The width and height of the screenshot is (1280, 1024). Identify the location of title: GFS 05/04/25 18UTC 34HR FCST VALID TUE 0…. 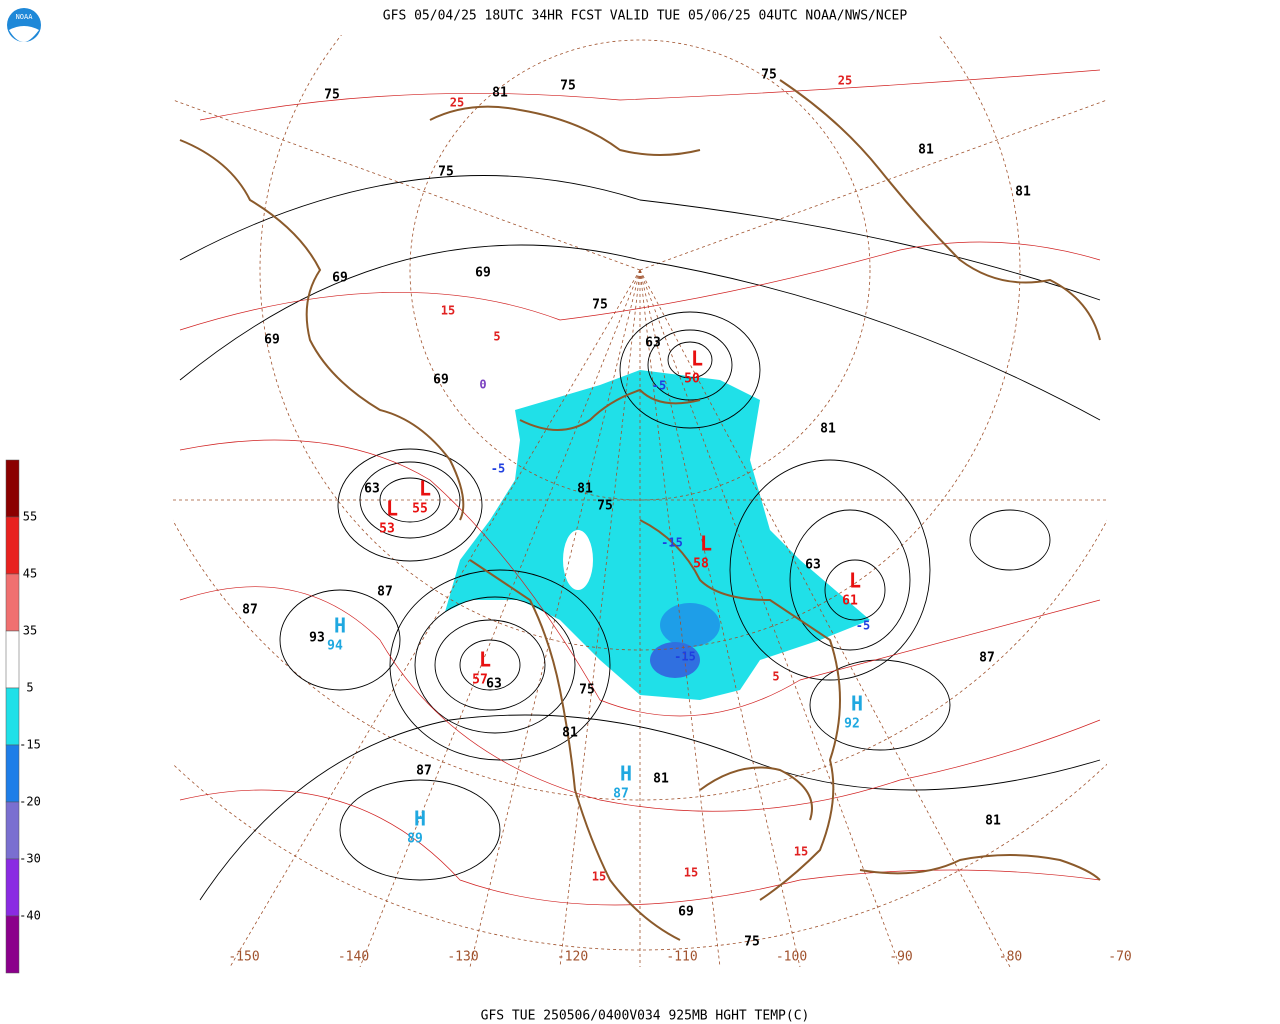
(645, 16).